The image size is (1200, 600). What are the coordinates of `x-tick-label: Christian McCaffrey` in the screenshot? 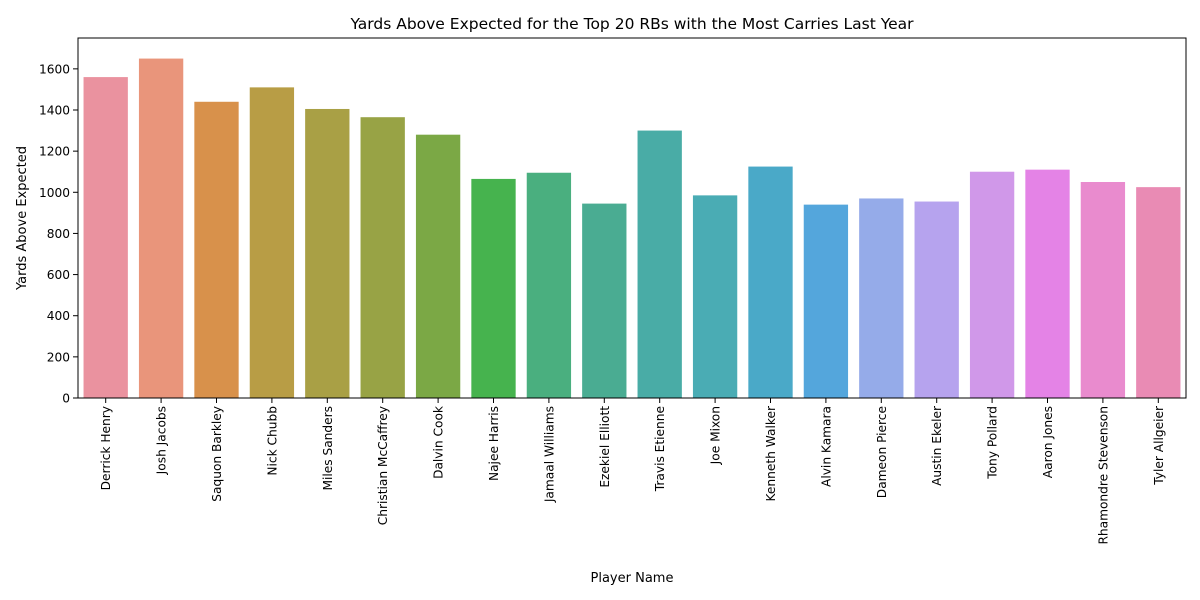 It's located at (383, 465).